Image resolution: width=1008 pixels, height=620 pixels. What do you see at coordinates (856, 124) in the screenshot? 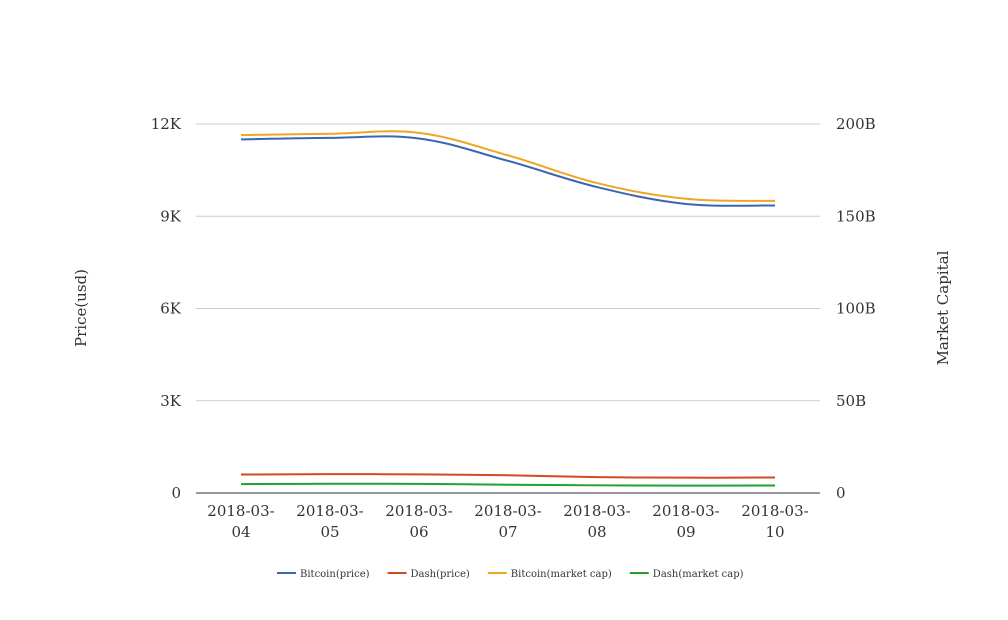
I see `y2-tick-label: 200B` at bounding box center [856, 124].